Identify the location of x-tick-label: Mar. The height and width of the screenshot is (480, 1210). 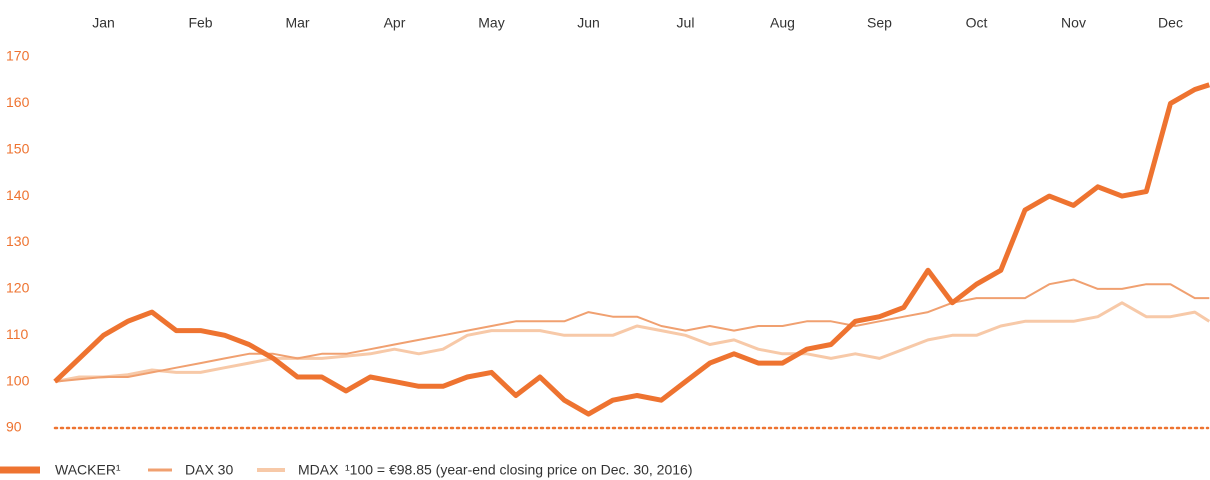
(297, 23).